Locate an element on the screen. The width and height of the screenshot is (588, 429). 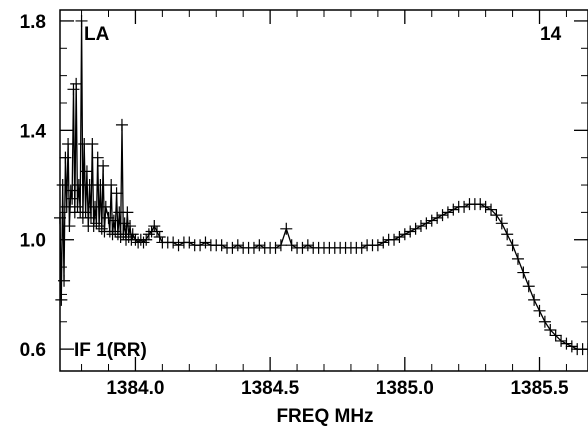
annotation-top-right: 14 is located at coordinates (551, 34).